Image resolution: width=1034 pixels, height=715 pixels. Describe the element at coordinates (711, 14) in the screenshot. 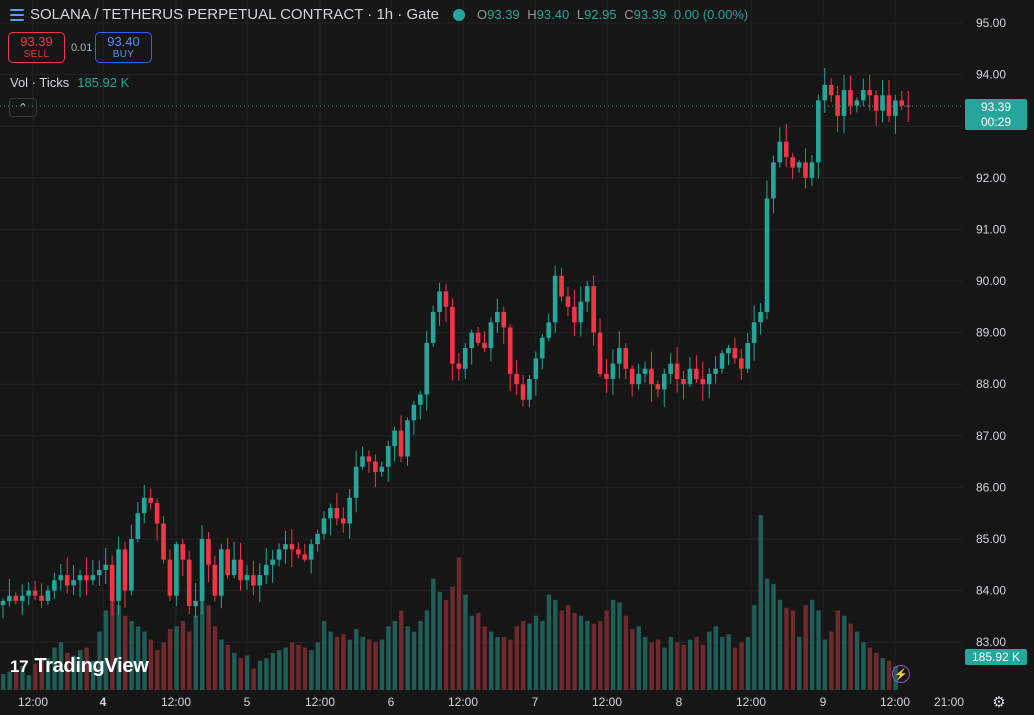

I see `change-value: 0.00 (0.00%)` at that location.